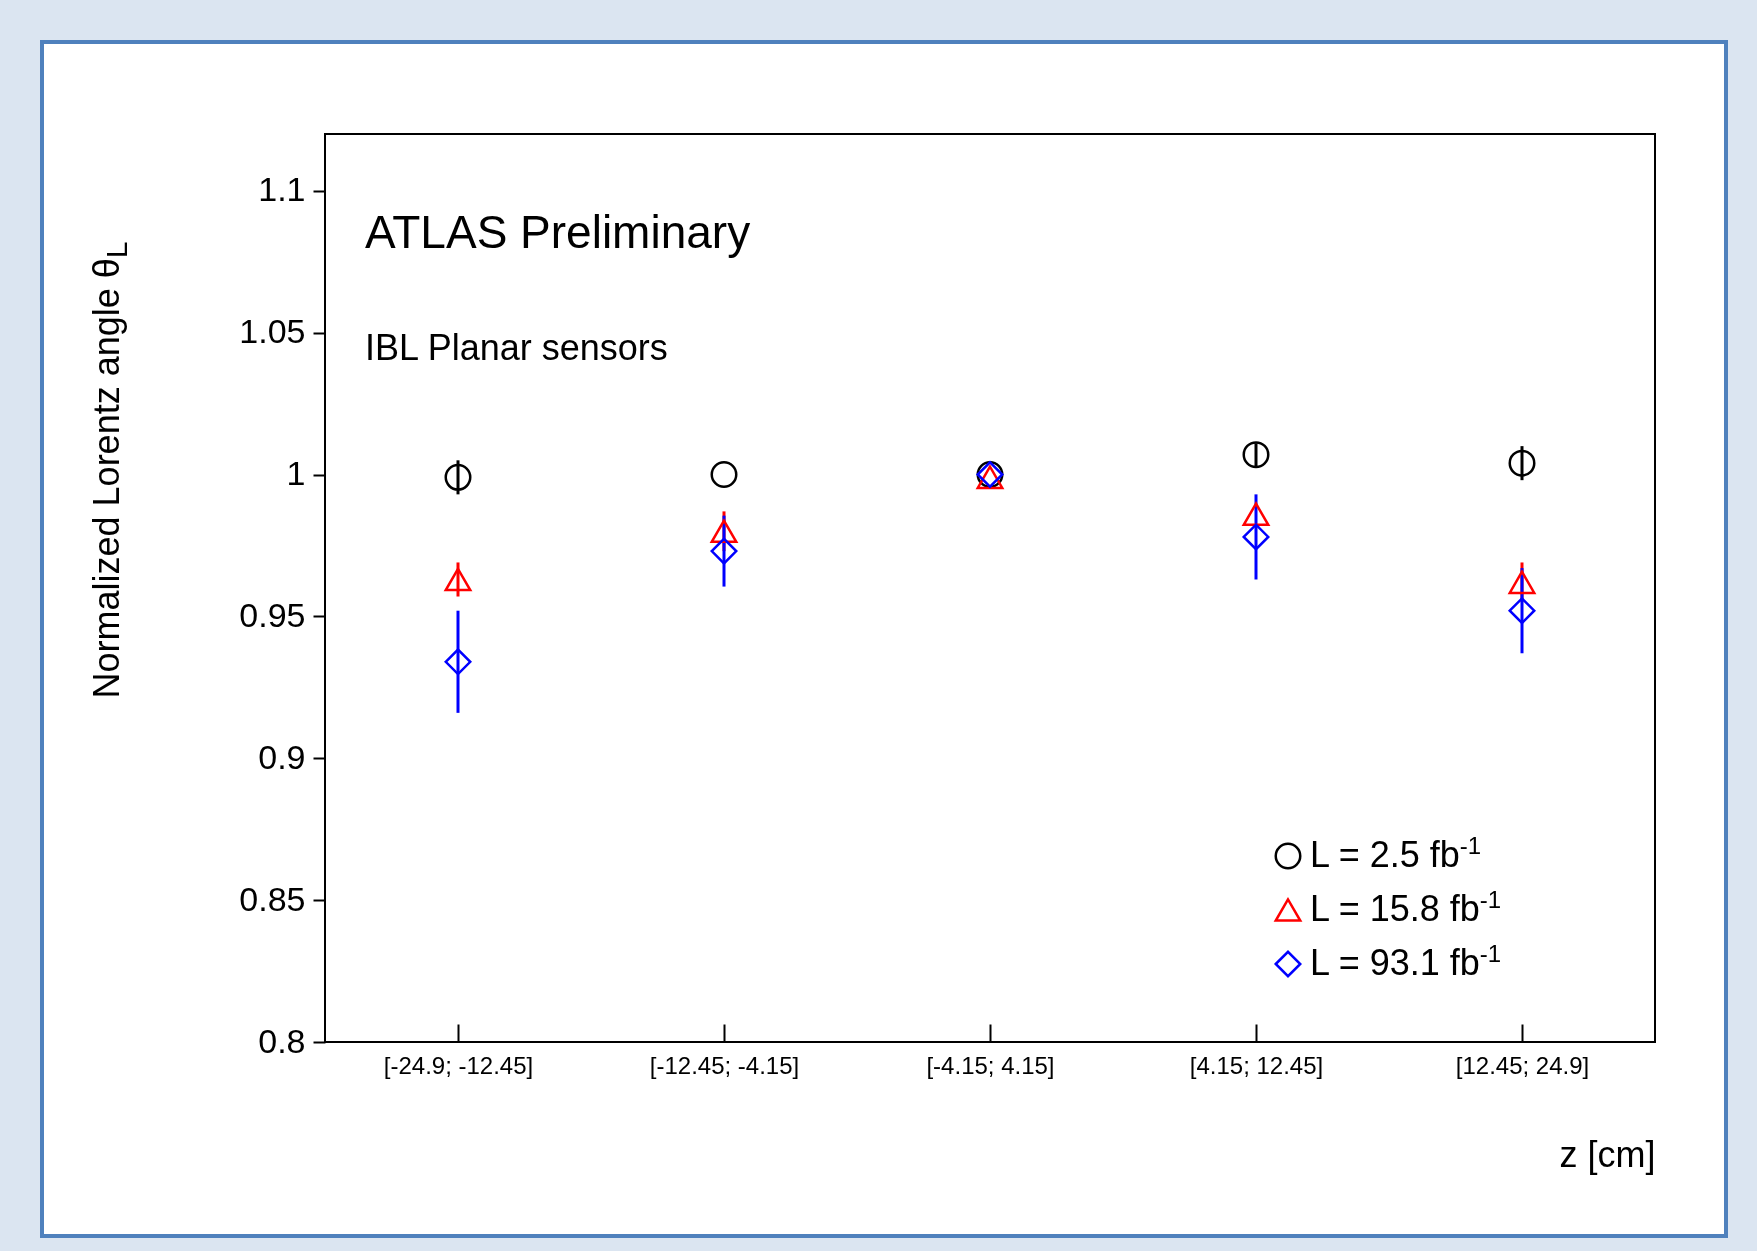 This screenshot has width=1757, height=1251. What do you see at coordinates (296, 473) in the screenshot?
I see `y-tick-label: 1` at bounding box center [296, 473].